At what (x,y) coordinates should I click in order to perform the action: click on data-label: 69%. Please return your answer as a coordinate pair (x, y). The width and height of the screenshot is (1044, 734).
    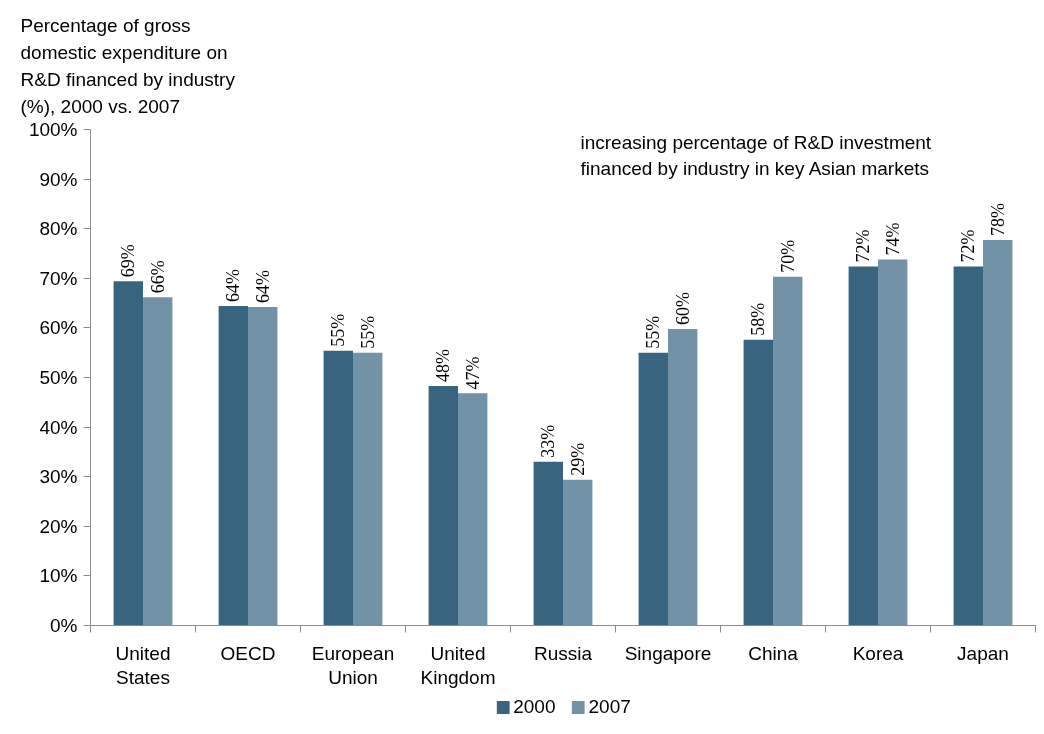
    Looking at the image, I should click on (128, 261).